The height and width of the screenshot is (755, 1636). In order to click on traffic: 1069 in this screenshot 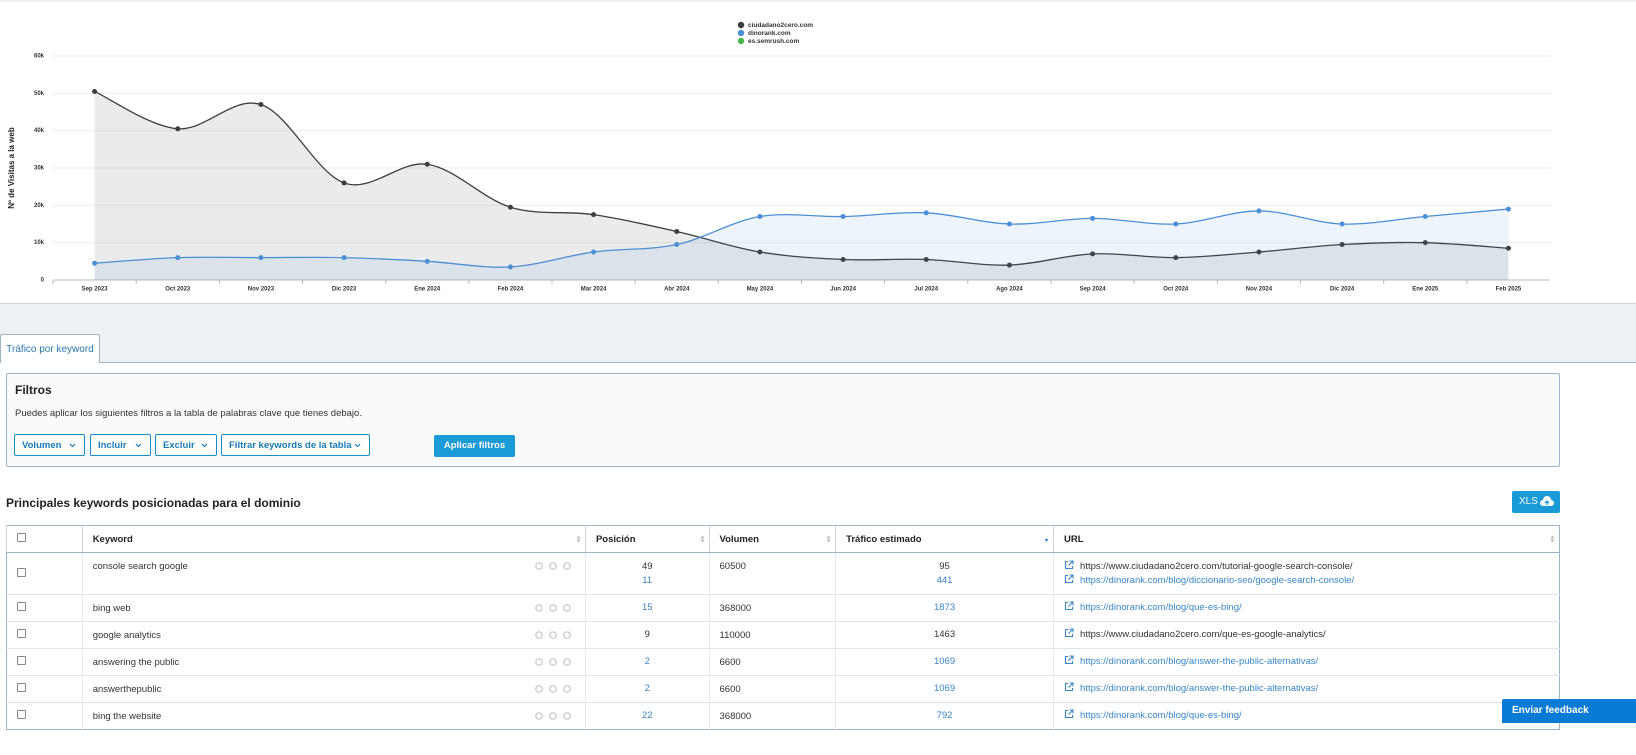, I will do `click(944, 661)`.